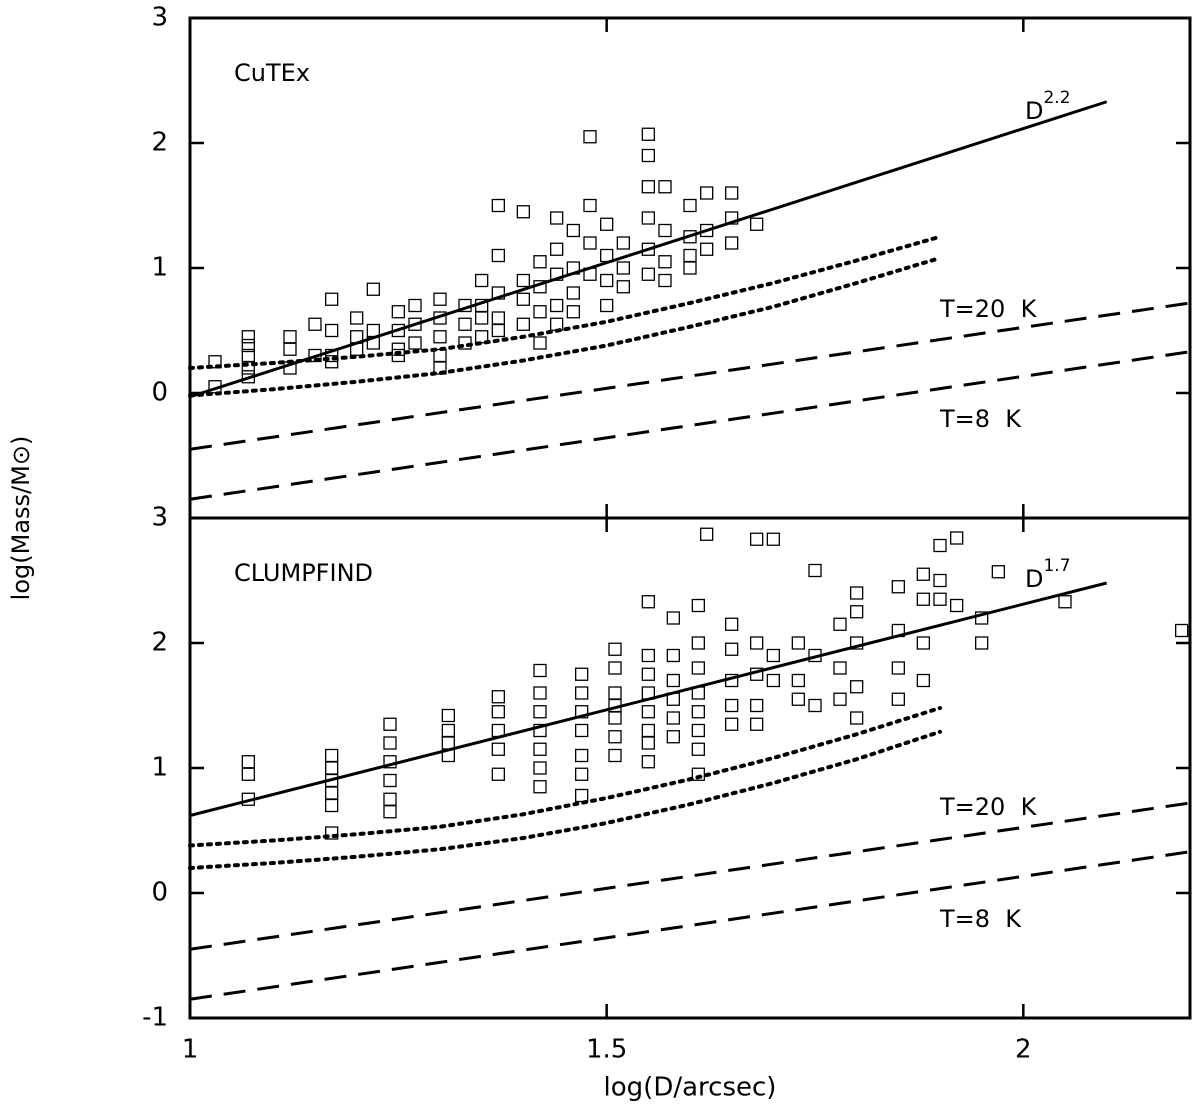 This screenshot has height=1114, width=1200. What do you see at coordinates (980, 419) in the screenshot?
I see `annotation: T=8 K` at bounding box center [980, 419].